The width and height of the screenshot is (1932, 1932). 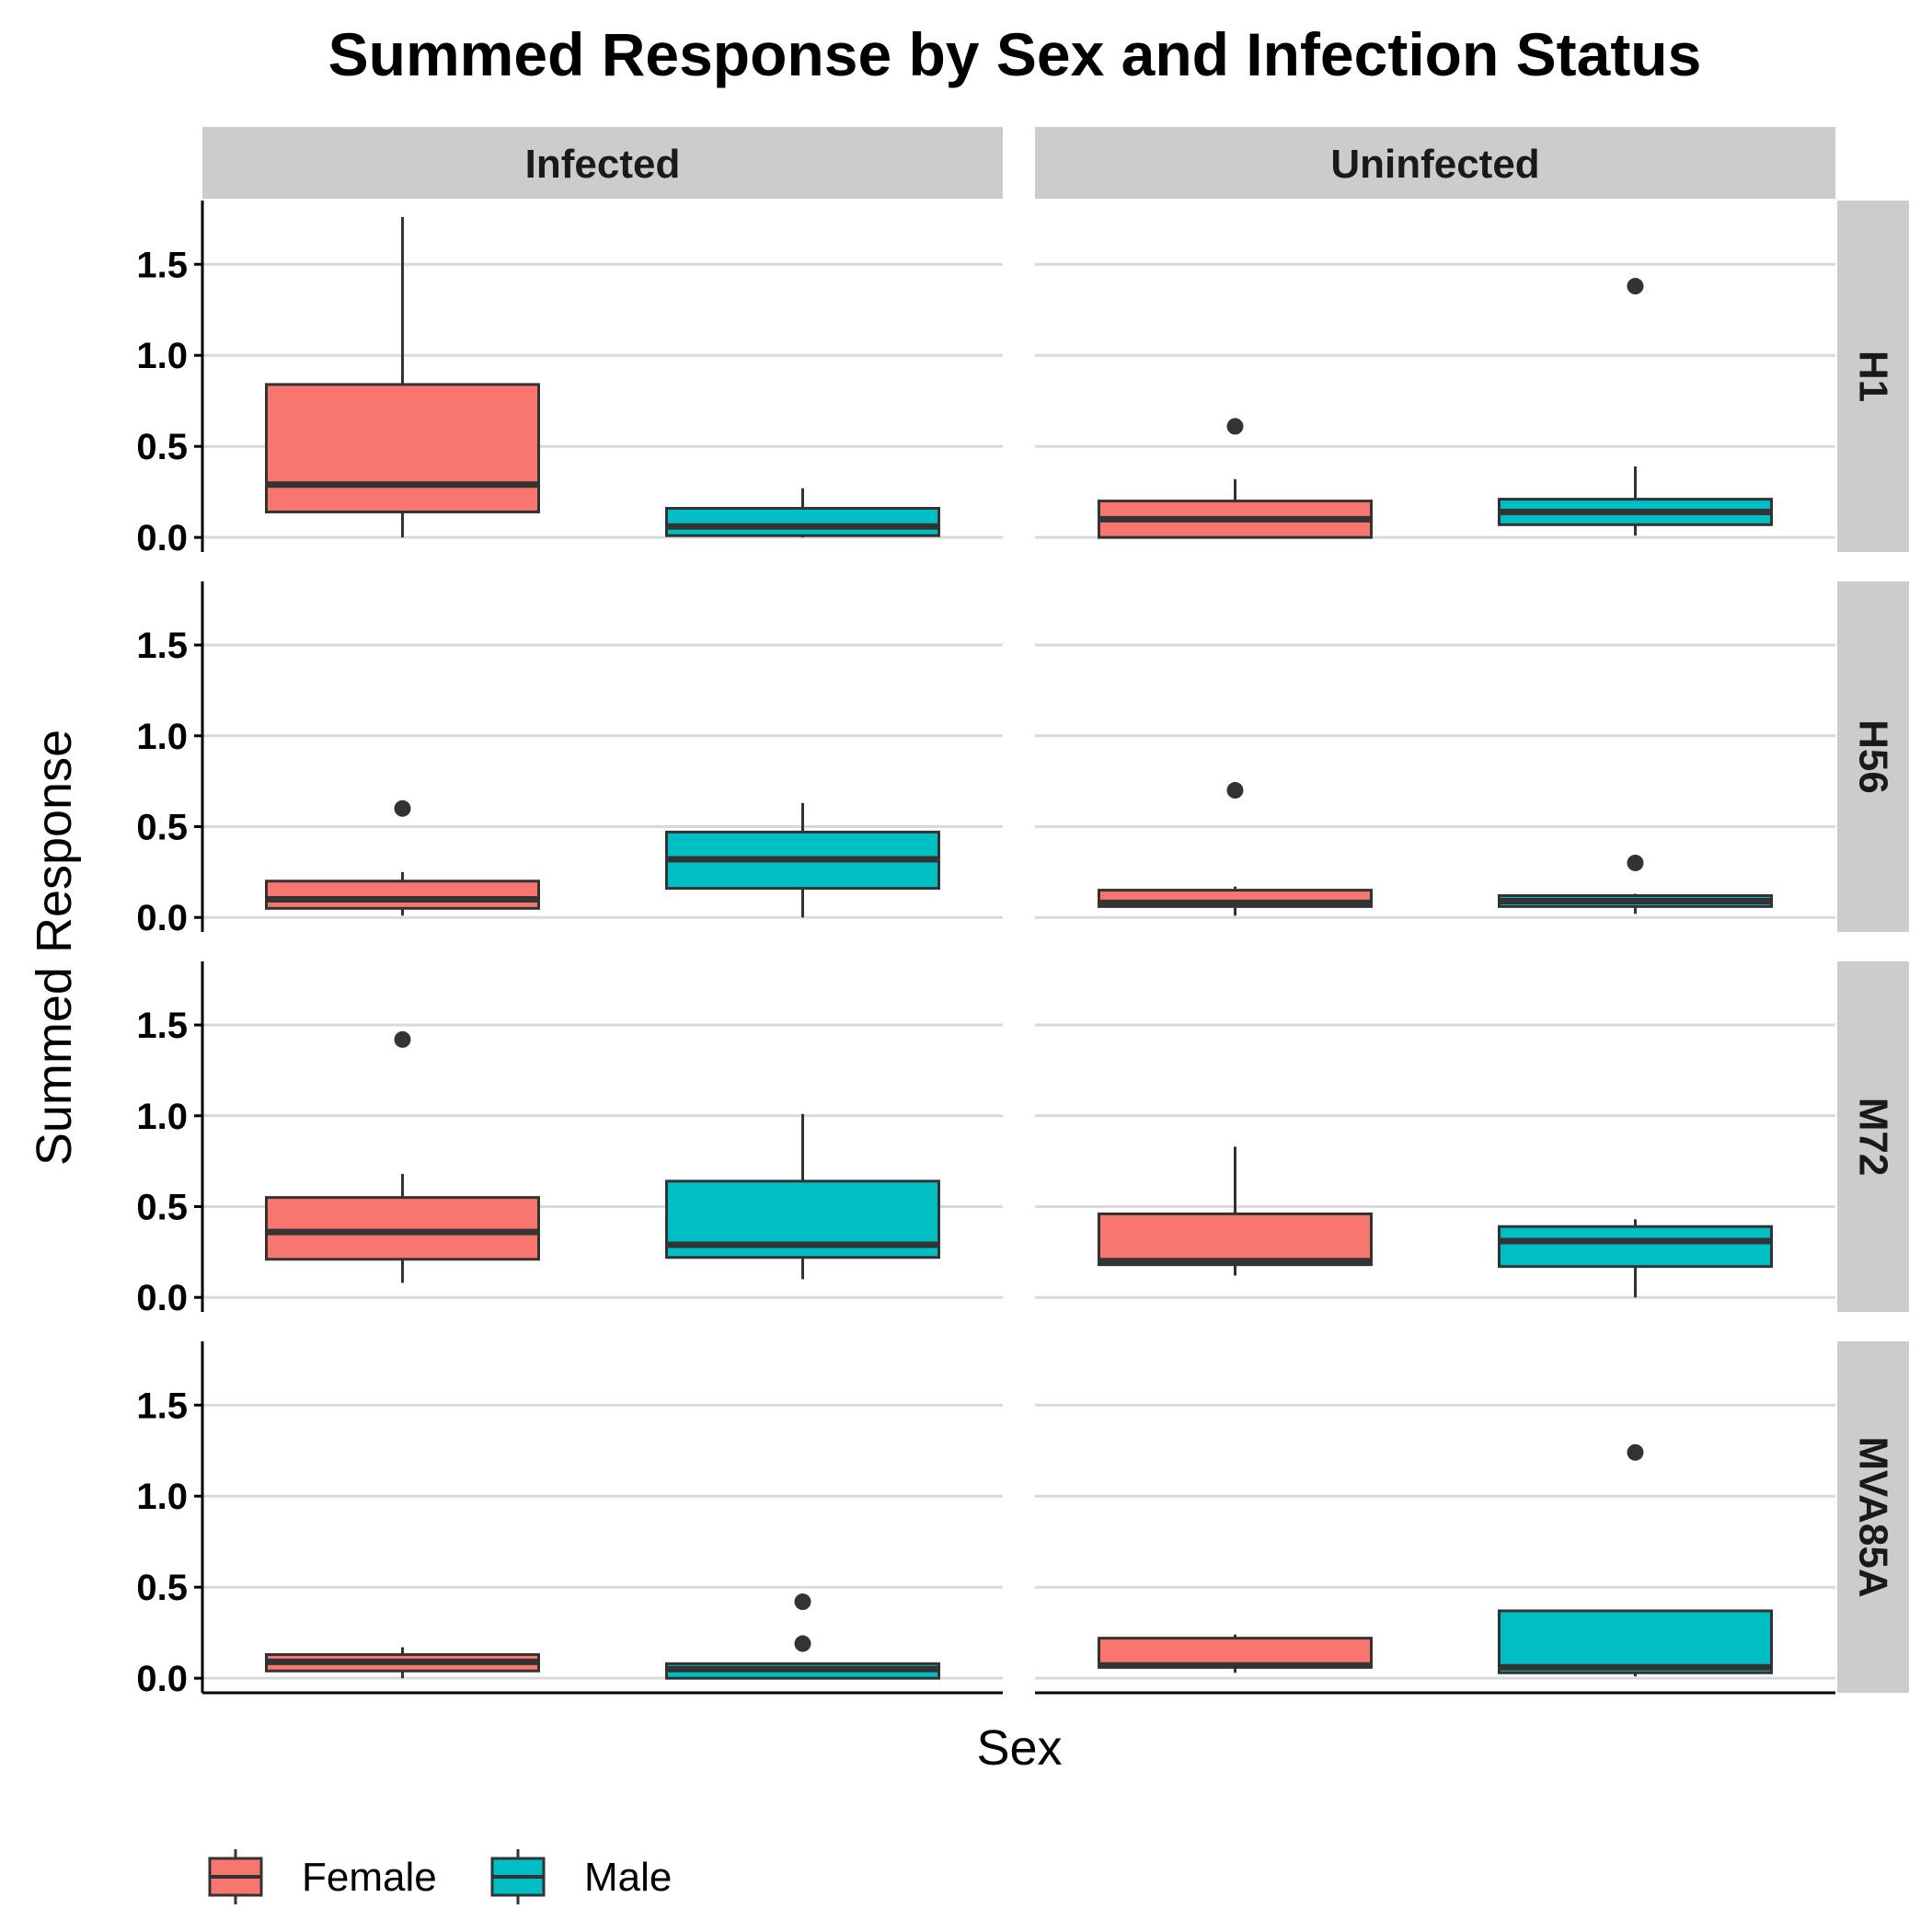 What do you see at coordinates (581, 1876) in the screenshot?
I see `legend-item-male: Male` at bounding box center [581, 1876].